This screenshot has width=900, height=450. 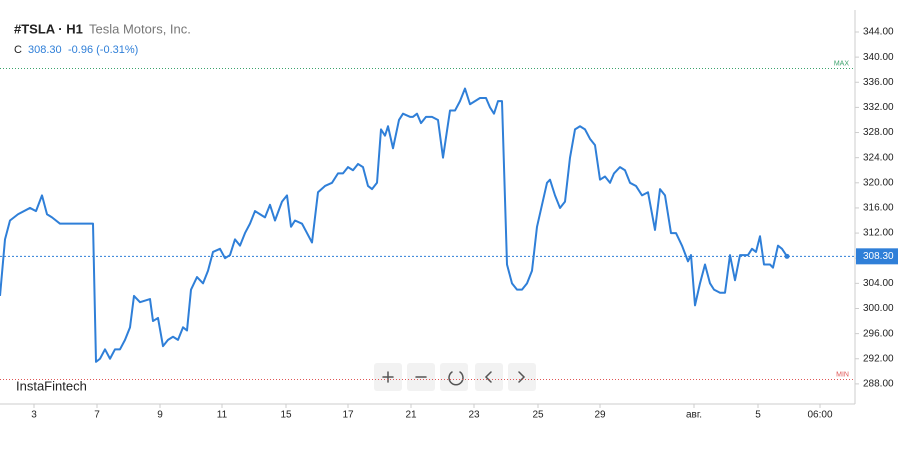 I want to click on y-tick-label: 320.00, so click(x=878, y=182).